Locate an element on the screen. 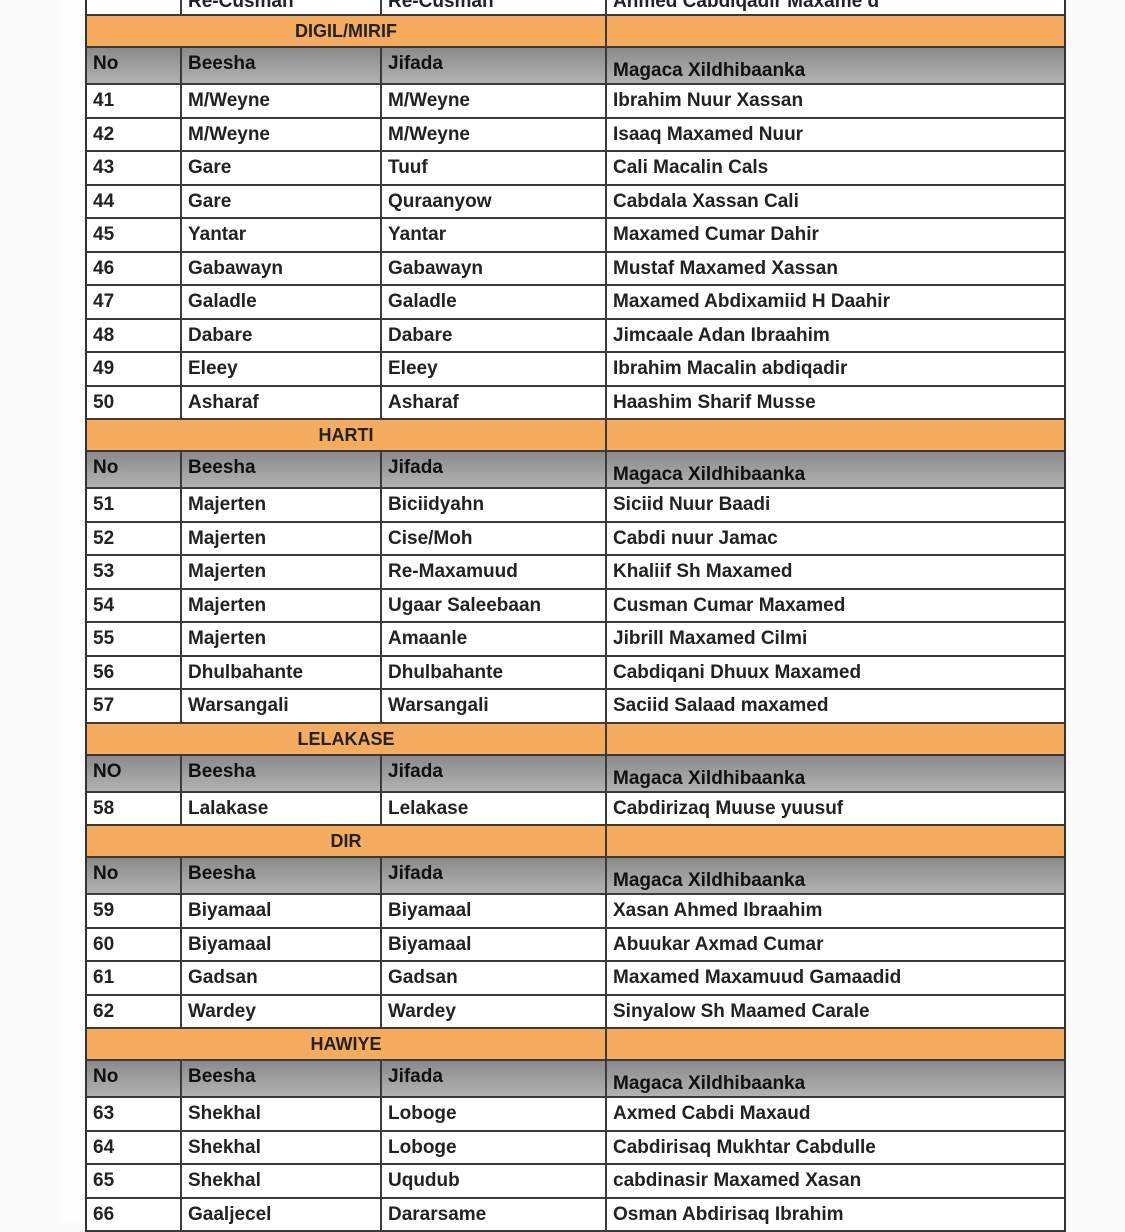 The height and width of the screenshot is (1232, 1125). cell-beesha: Re-Cusman is located at coordinates (282, 7).